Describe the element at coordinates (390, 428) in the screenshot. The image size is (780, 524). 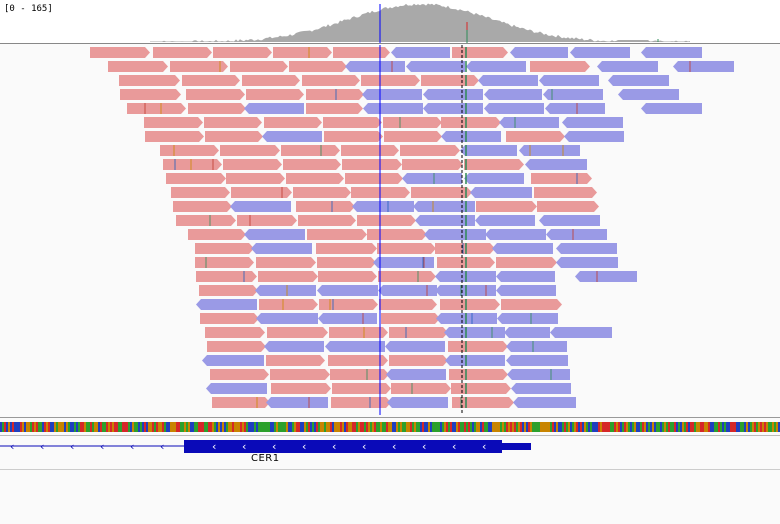
I see `reference-sequence-track` at that location.